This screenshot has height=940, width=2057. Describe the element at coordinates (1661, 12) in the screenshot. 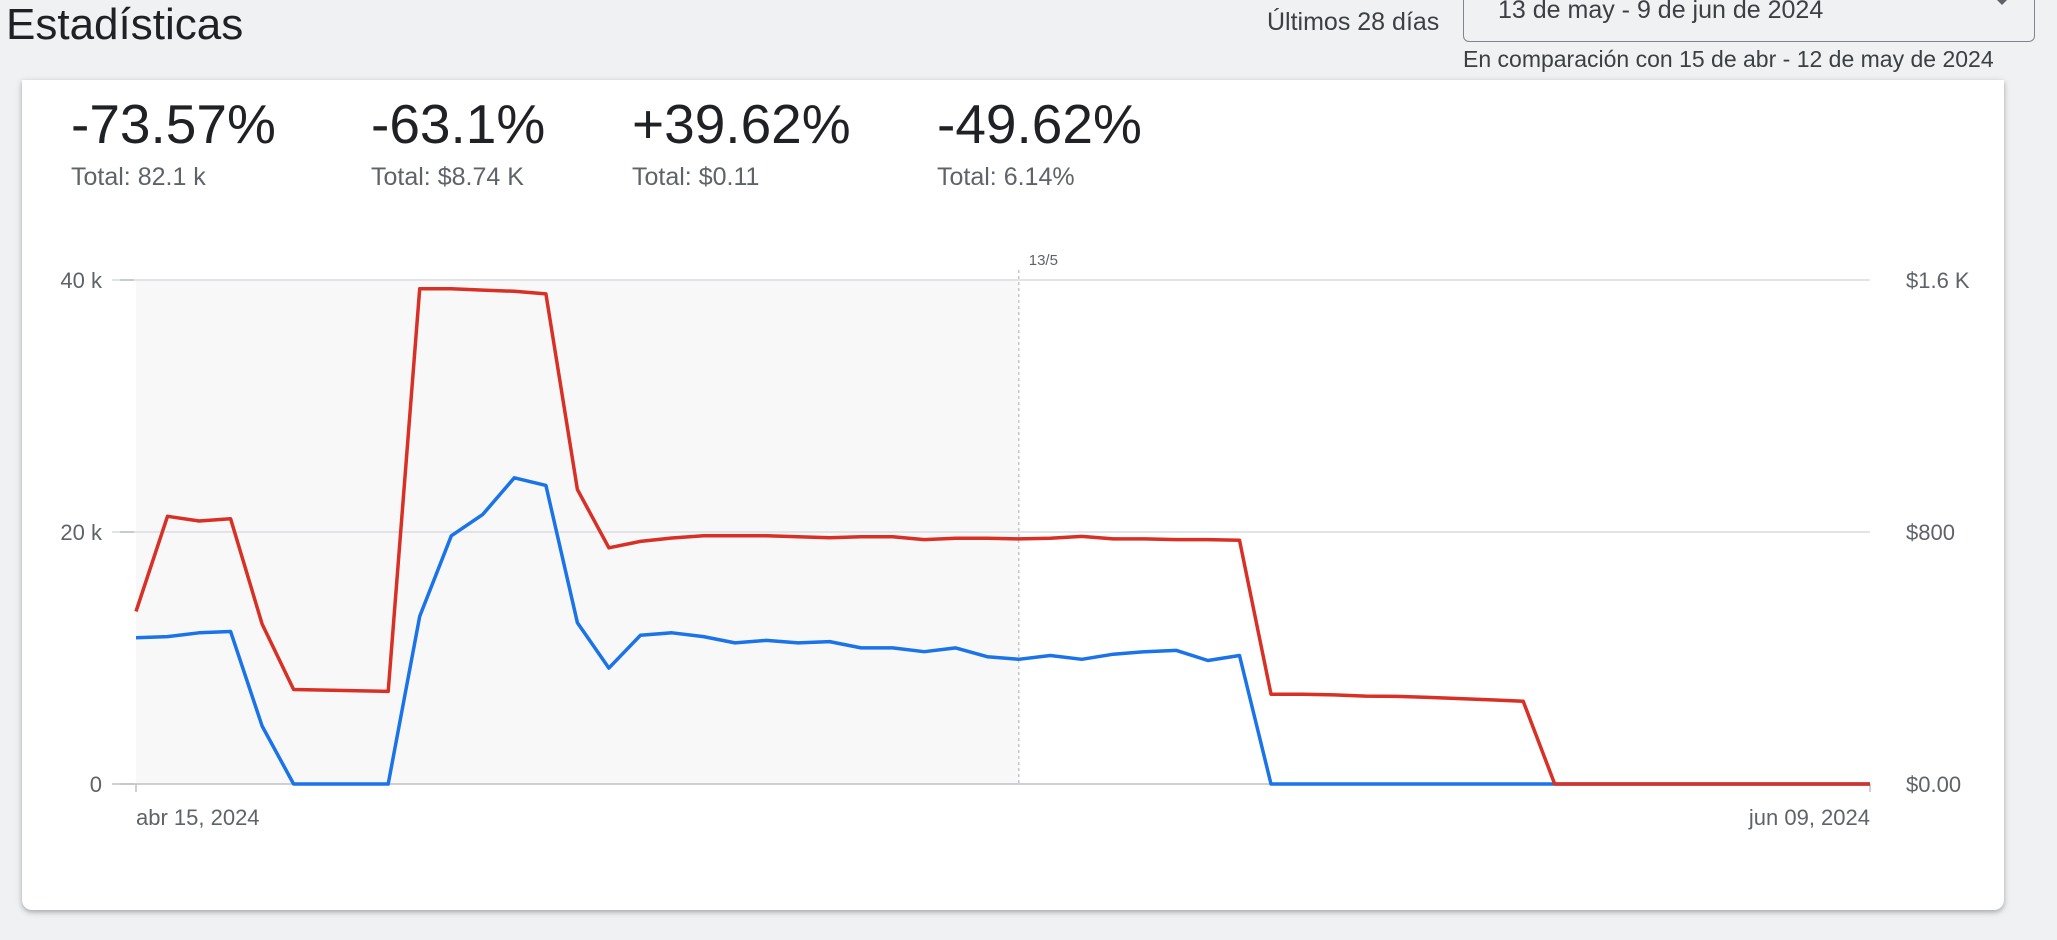

I see `date-range-value: 13 de may - 9 de jun de 2024` at that location.